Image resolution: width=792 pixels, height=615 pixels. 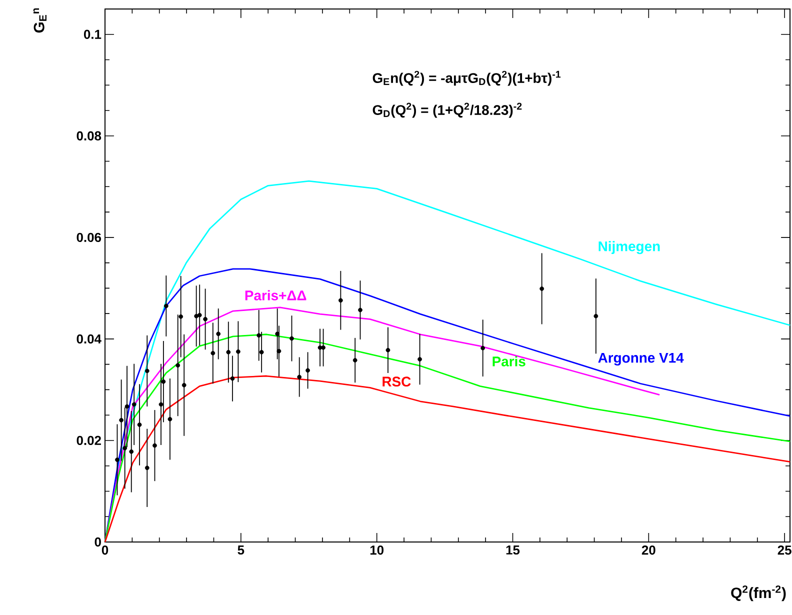 I want to click on y-tick-label: 0.08, so click(x=89, y=135).